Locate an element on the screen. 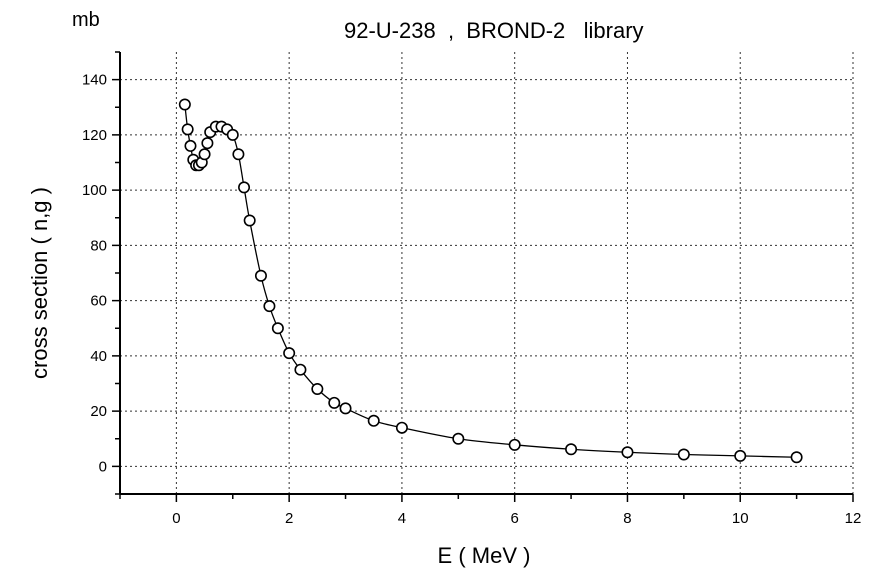 This screenshot has height=575, width=872. x-tick-label: 4 is located at coordinates (402, 518).